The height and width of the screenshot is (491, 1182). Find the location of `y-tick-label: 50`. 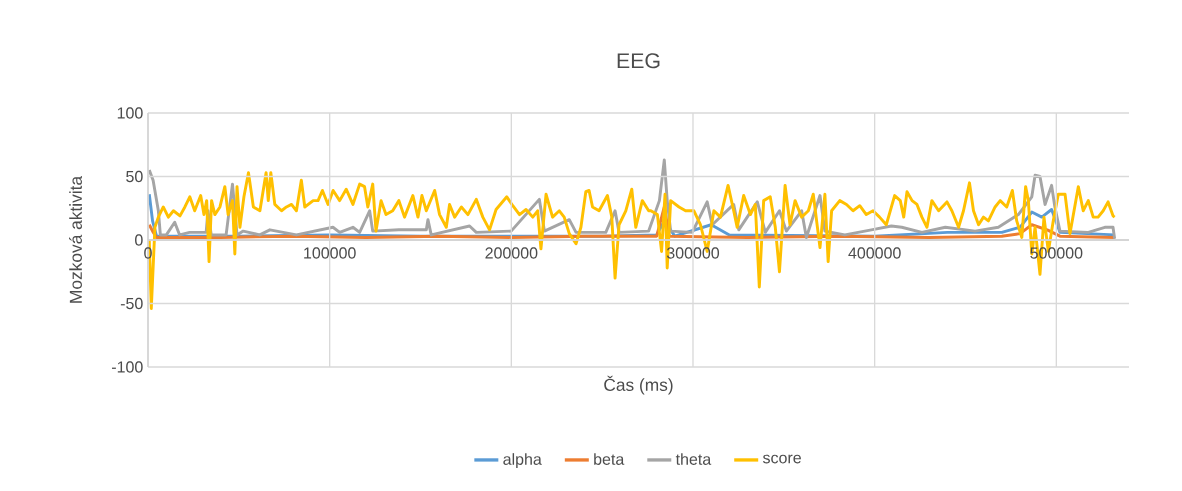

y-tick-label: 50 is located at coordinates (134, 176).